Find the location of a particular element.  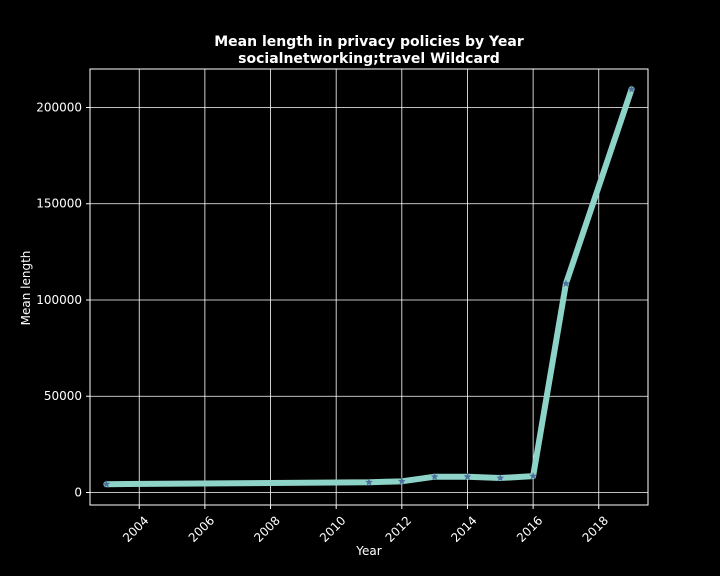

y-axis-label: Mean length is located at coordinates (26, 288).